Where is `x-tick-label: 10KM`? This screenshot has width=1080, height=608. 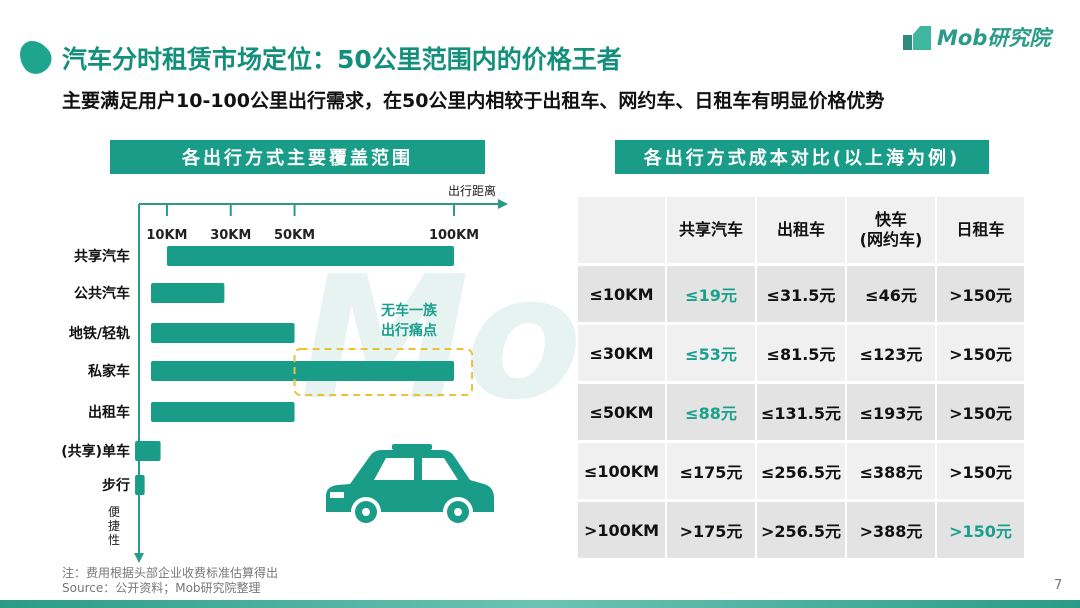 x-tick-label: 10KM is located at coordinates (166, 235).